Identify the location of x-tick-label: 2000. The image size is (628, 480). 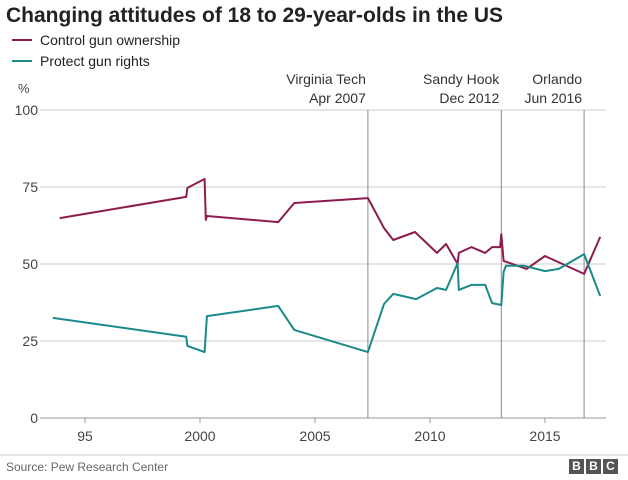
(199, 436).